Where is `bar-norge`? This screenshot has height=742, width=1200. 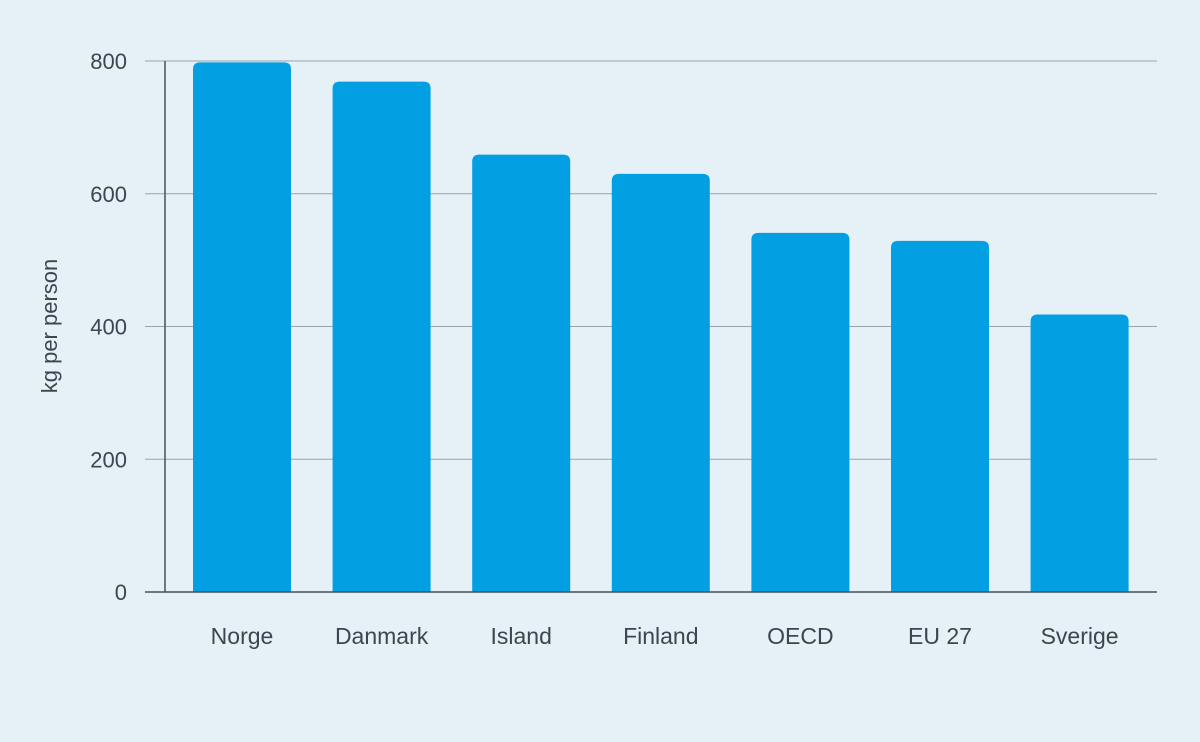
bar-norge is located at coordinates (242, 327).